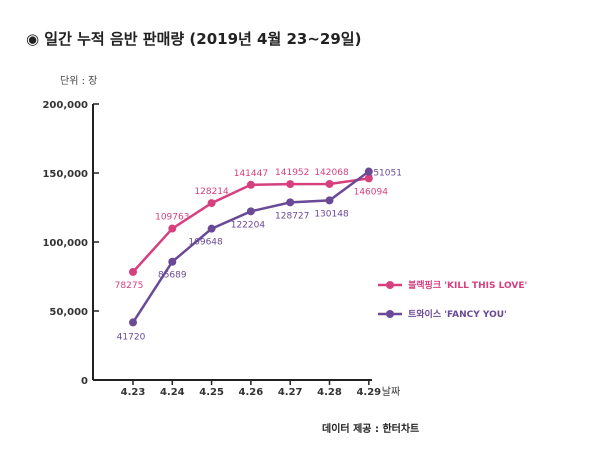  Describe the element at coordinates (329, 392) in the screenshot. I see `x-tick-label: 4.28` at that location.